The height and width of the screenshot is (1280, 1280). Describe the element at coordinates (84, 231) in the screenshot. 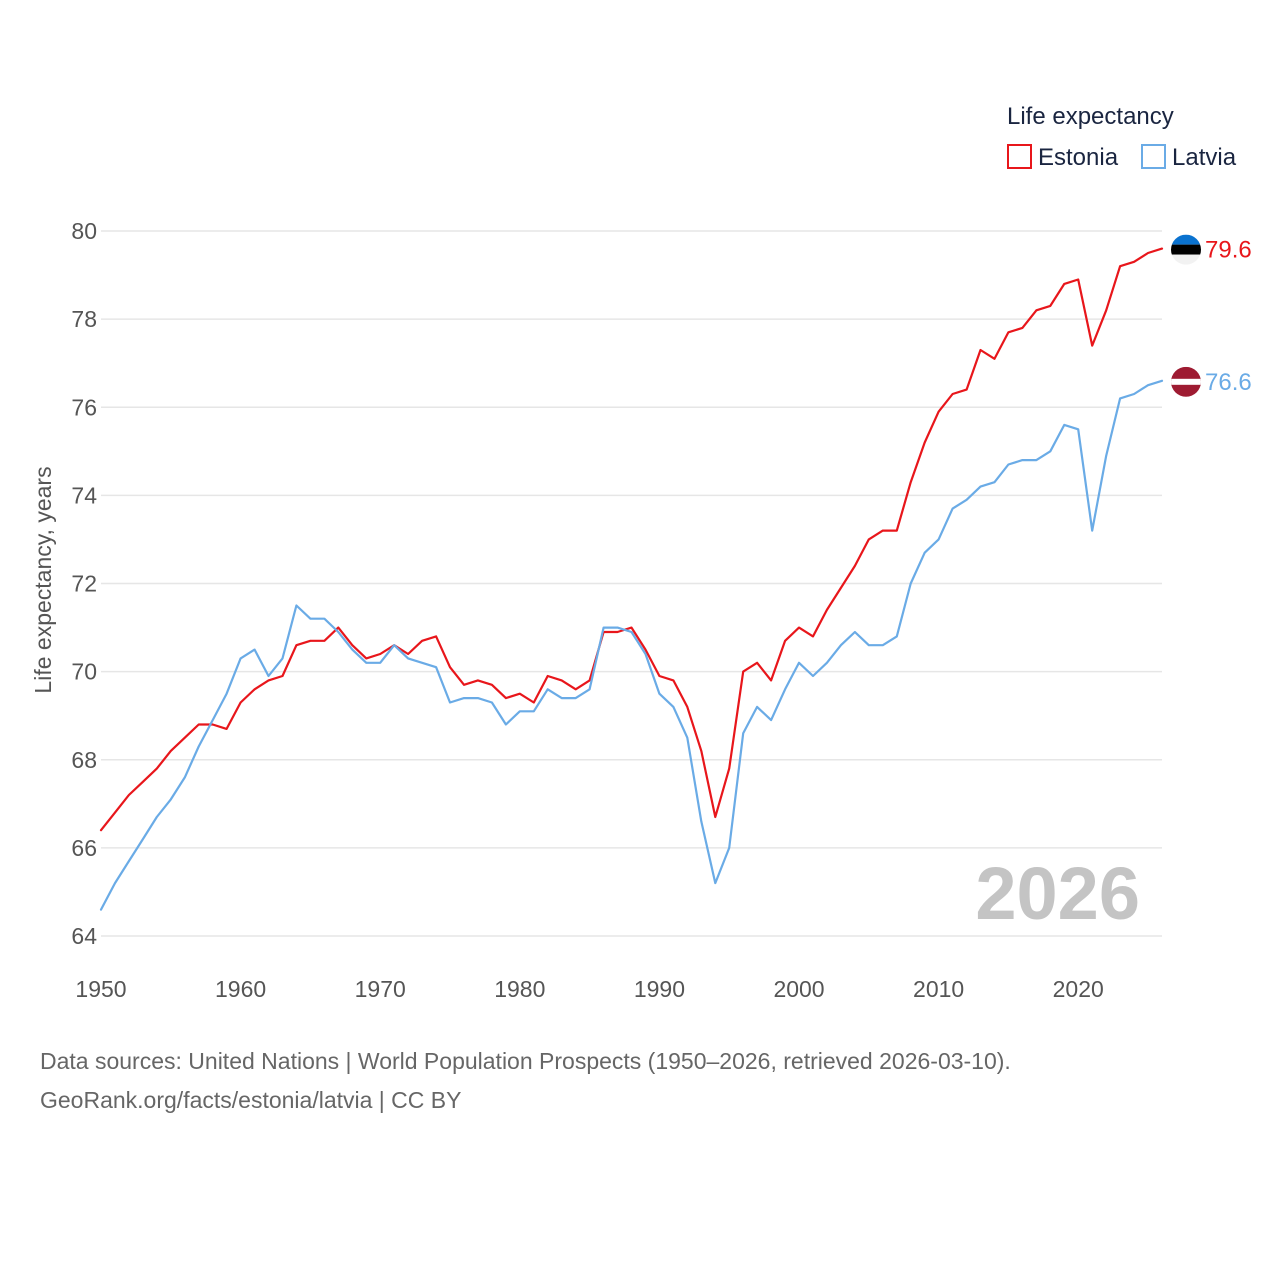

I see `y-tick-label: 80` at that location.